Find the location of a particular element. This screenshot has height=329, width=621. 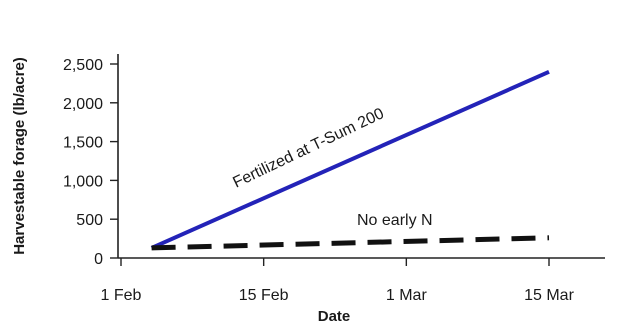

x-tick-label: 1 Mar is located at coordinates (407, 295).